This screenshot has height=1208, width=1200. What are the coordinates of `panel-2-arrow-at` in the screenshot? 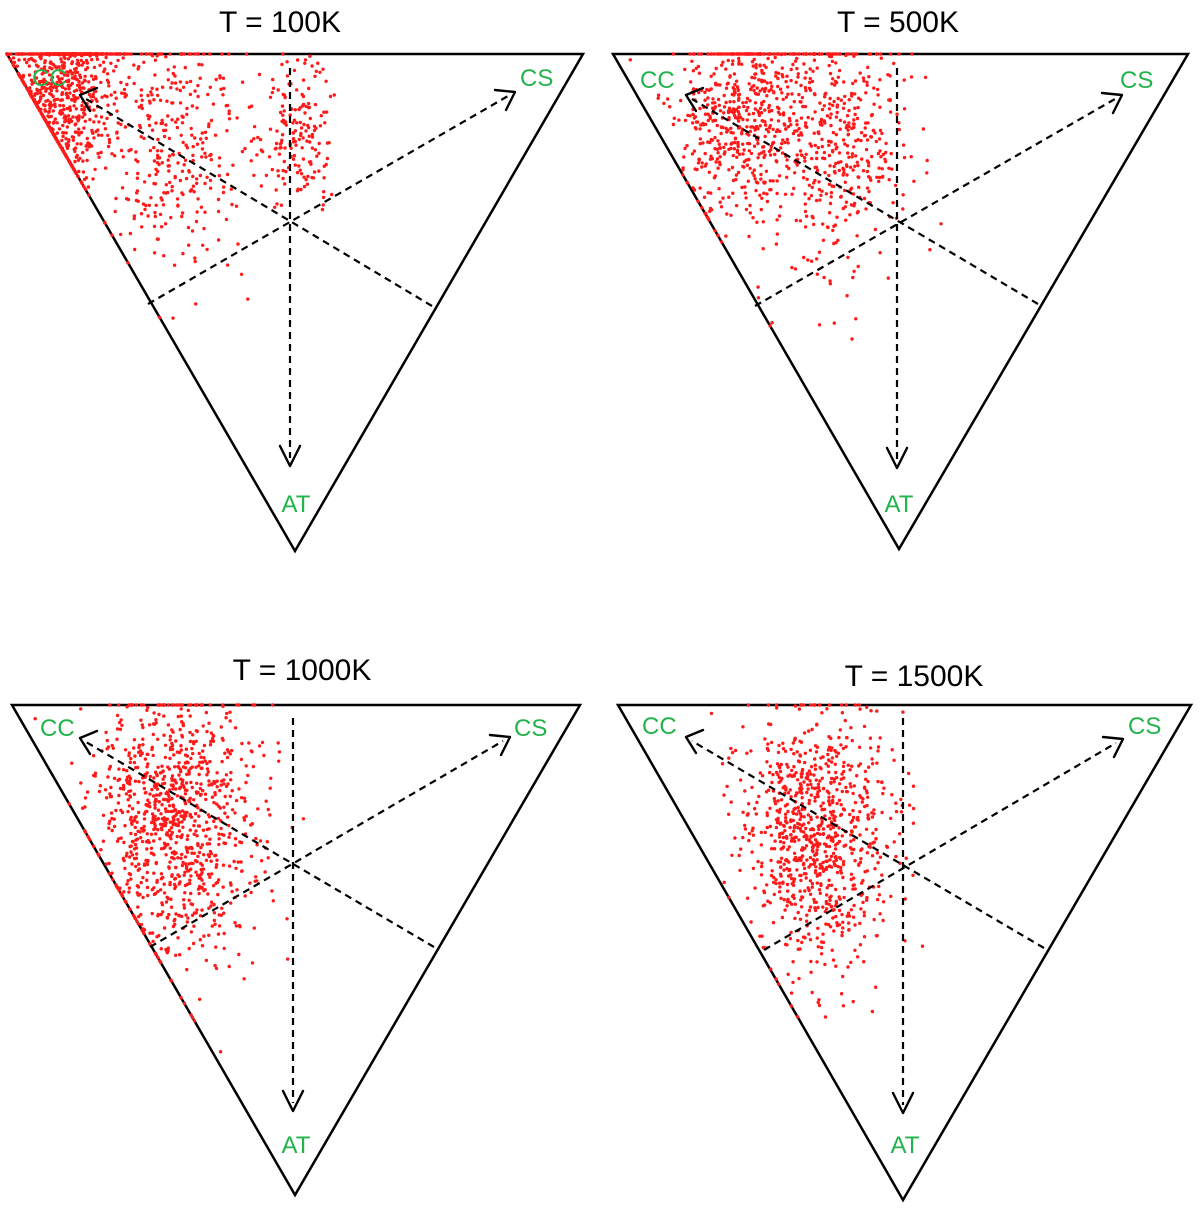 It's located at (897, 458).